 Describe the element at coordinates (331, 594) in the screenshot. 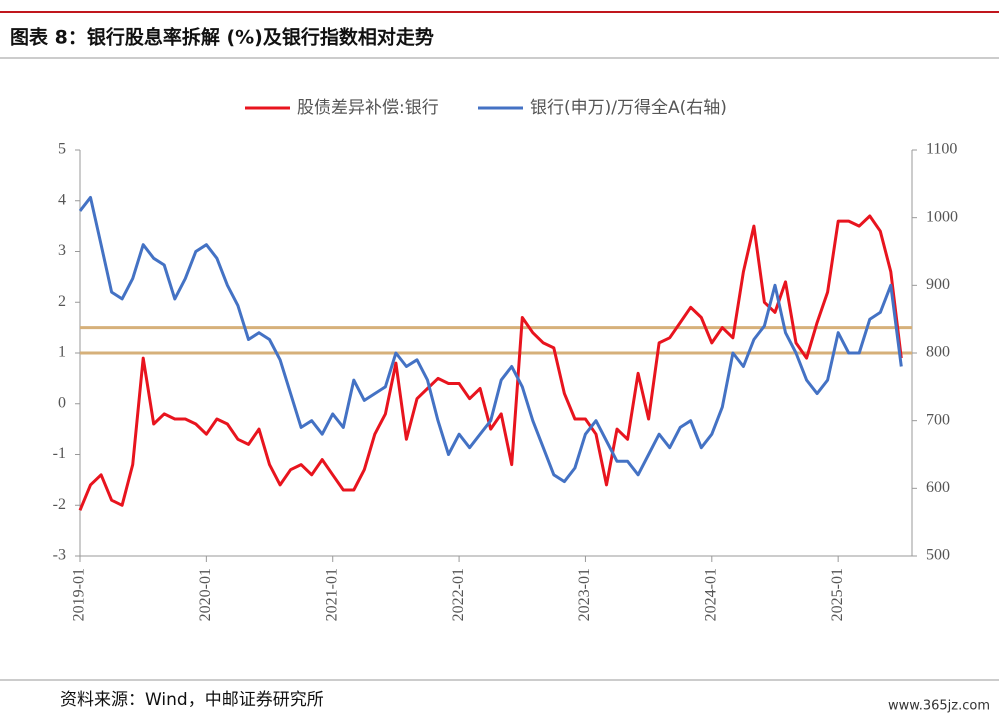

I see `x-tick-label: 2021-01` at that location.